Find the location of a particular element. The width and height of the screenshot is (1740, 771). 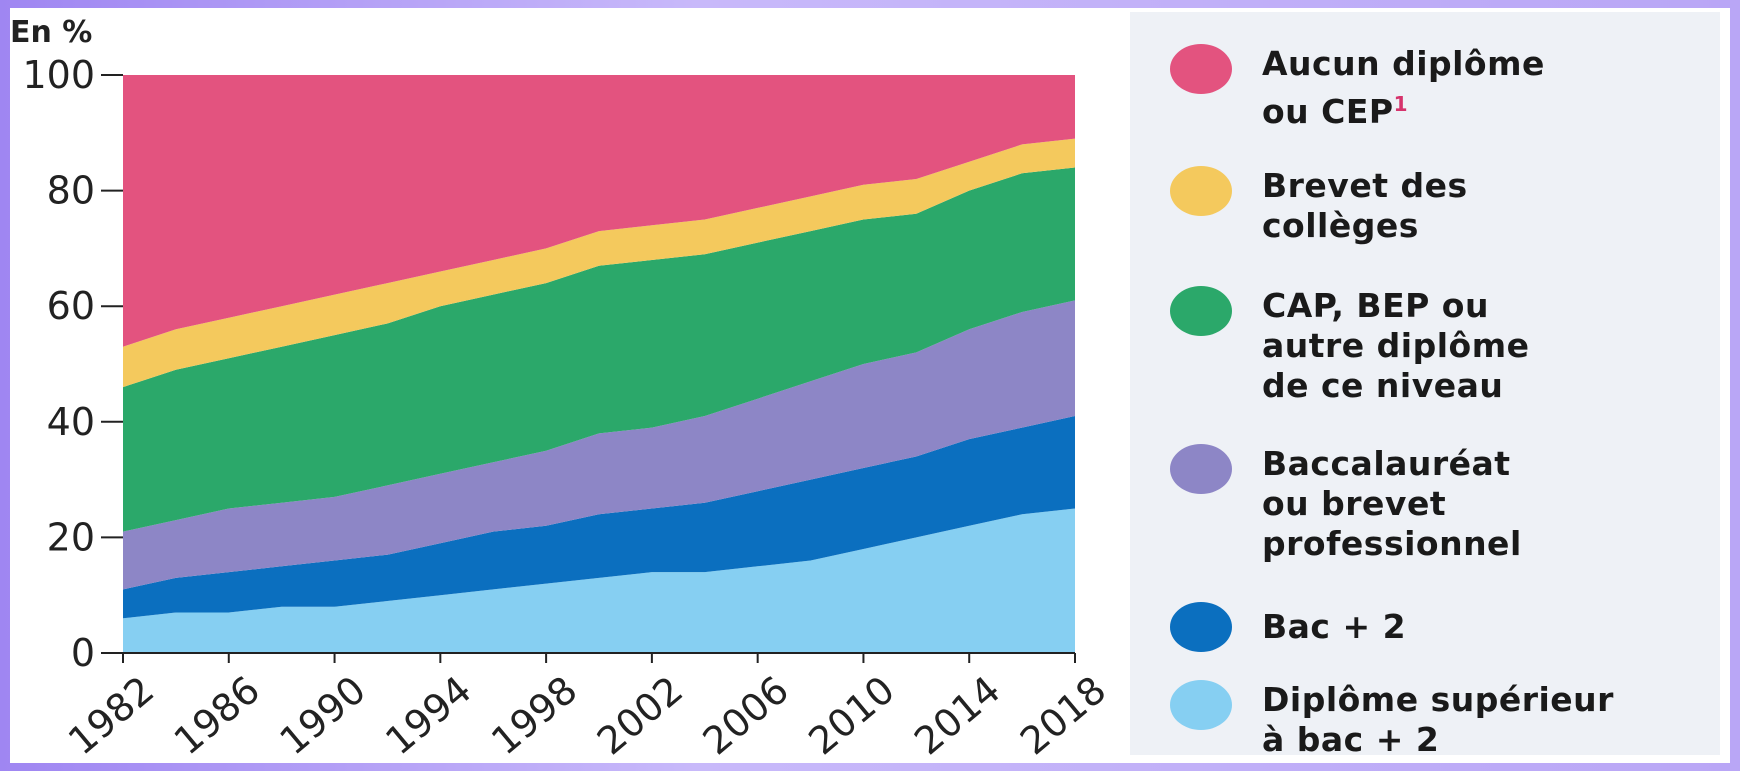

x-tick-label: 1982 is located at coordinates (111, 715).